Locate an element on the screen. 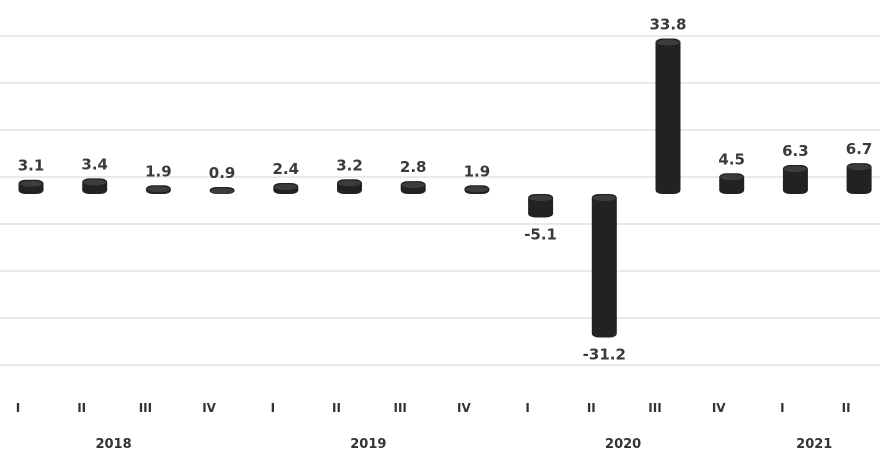  year-label: 2021 is located at coordinates (814, 444).